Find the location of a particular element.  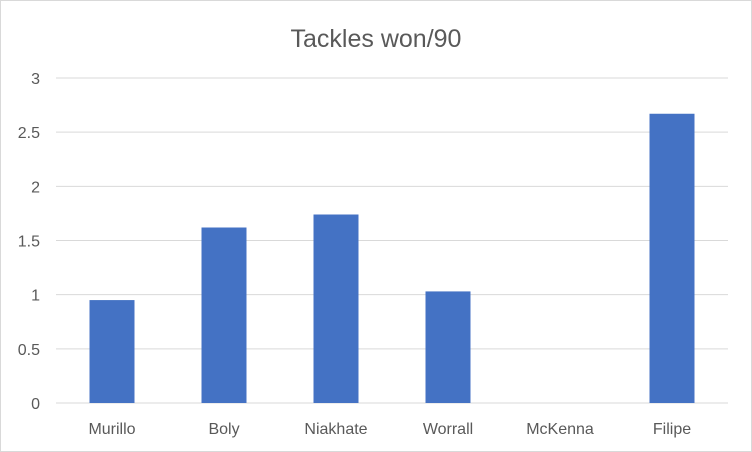

x-tick-label: McKenna is located at coordinates (560, 429).